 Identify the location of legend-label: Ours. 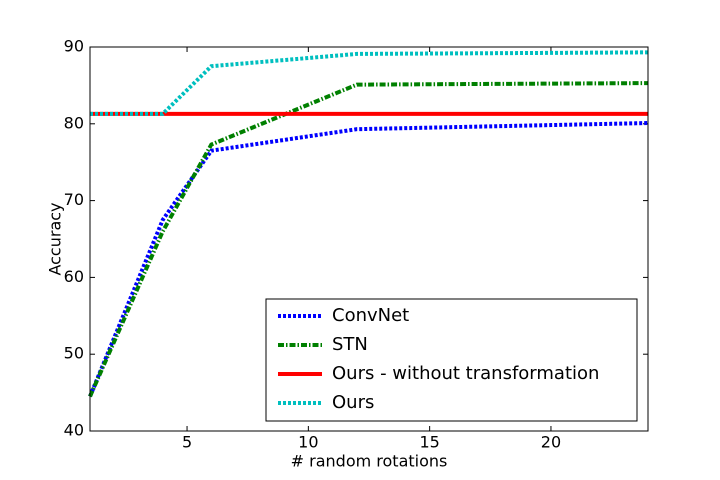
(353, 402).